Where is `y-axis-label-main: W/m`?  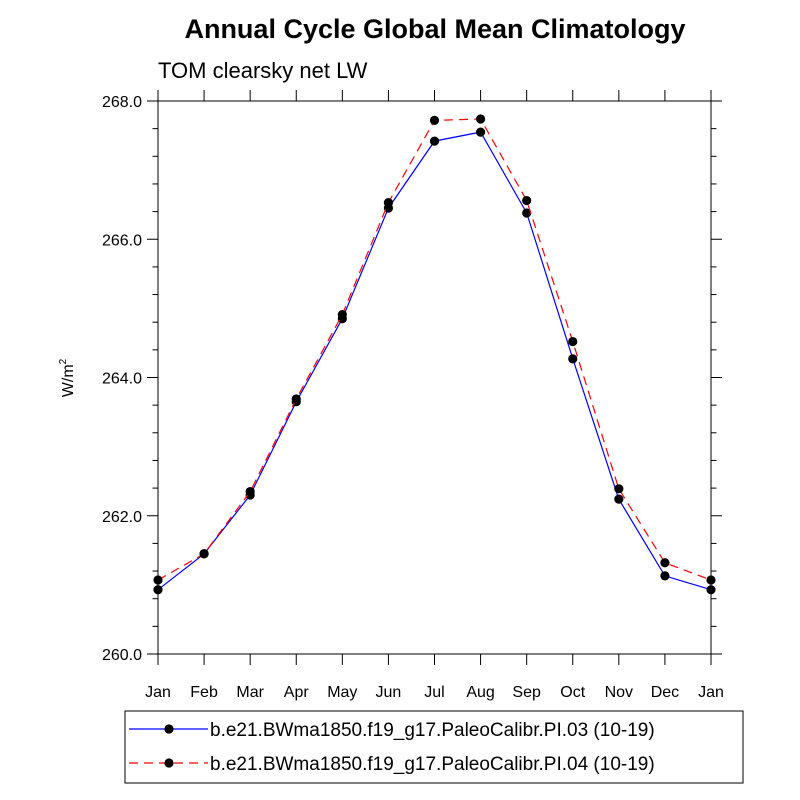 y-axis-label-main: W/m is located at coordinates (68, 380).